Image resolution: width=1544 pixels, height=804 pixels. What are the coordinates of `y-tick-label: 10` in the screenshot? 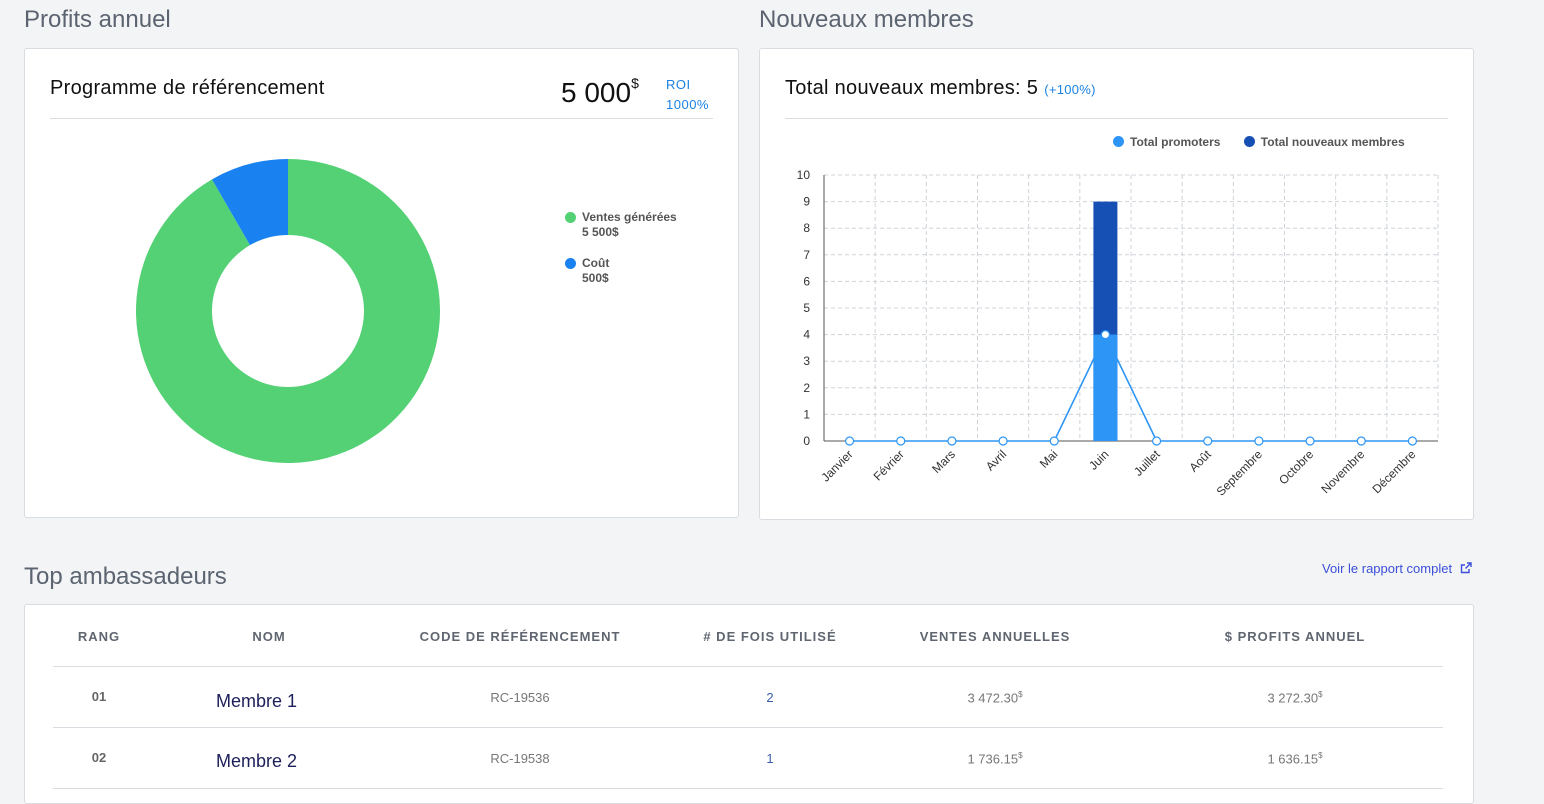 It's located at (804, 175).